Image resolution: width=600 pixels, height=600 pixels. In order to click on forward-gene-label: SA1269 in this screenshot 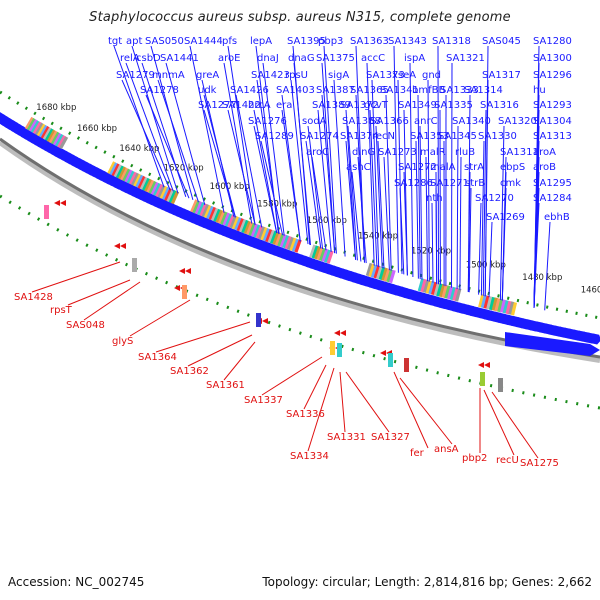, I will do `click(505, 217)`.